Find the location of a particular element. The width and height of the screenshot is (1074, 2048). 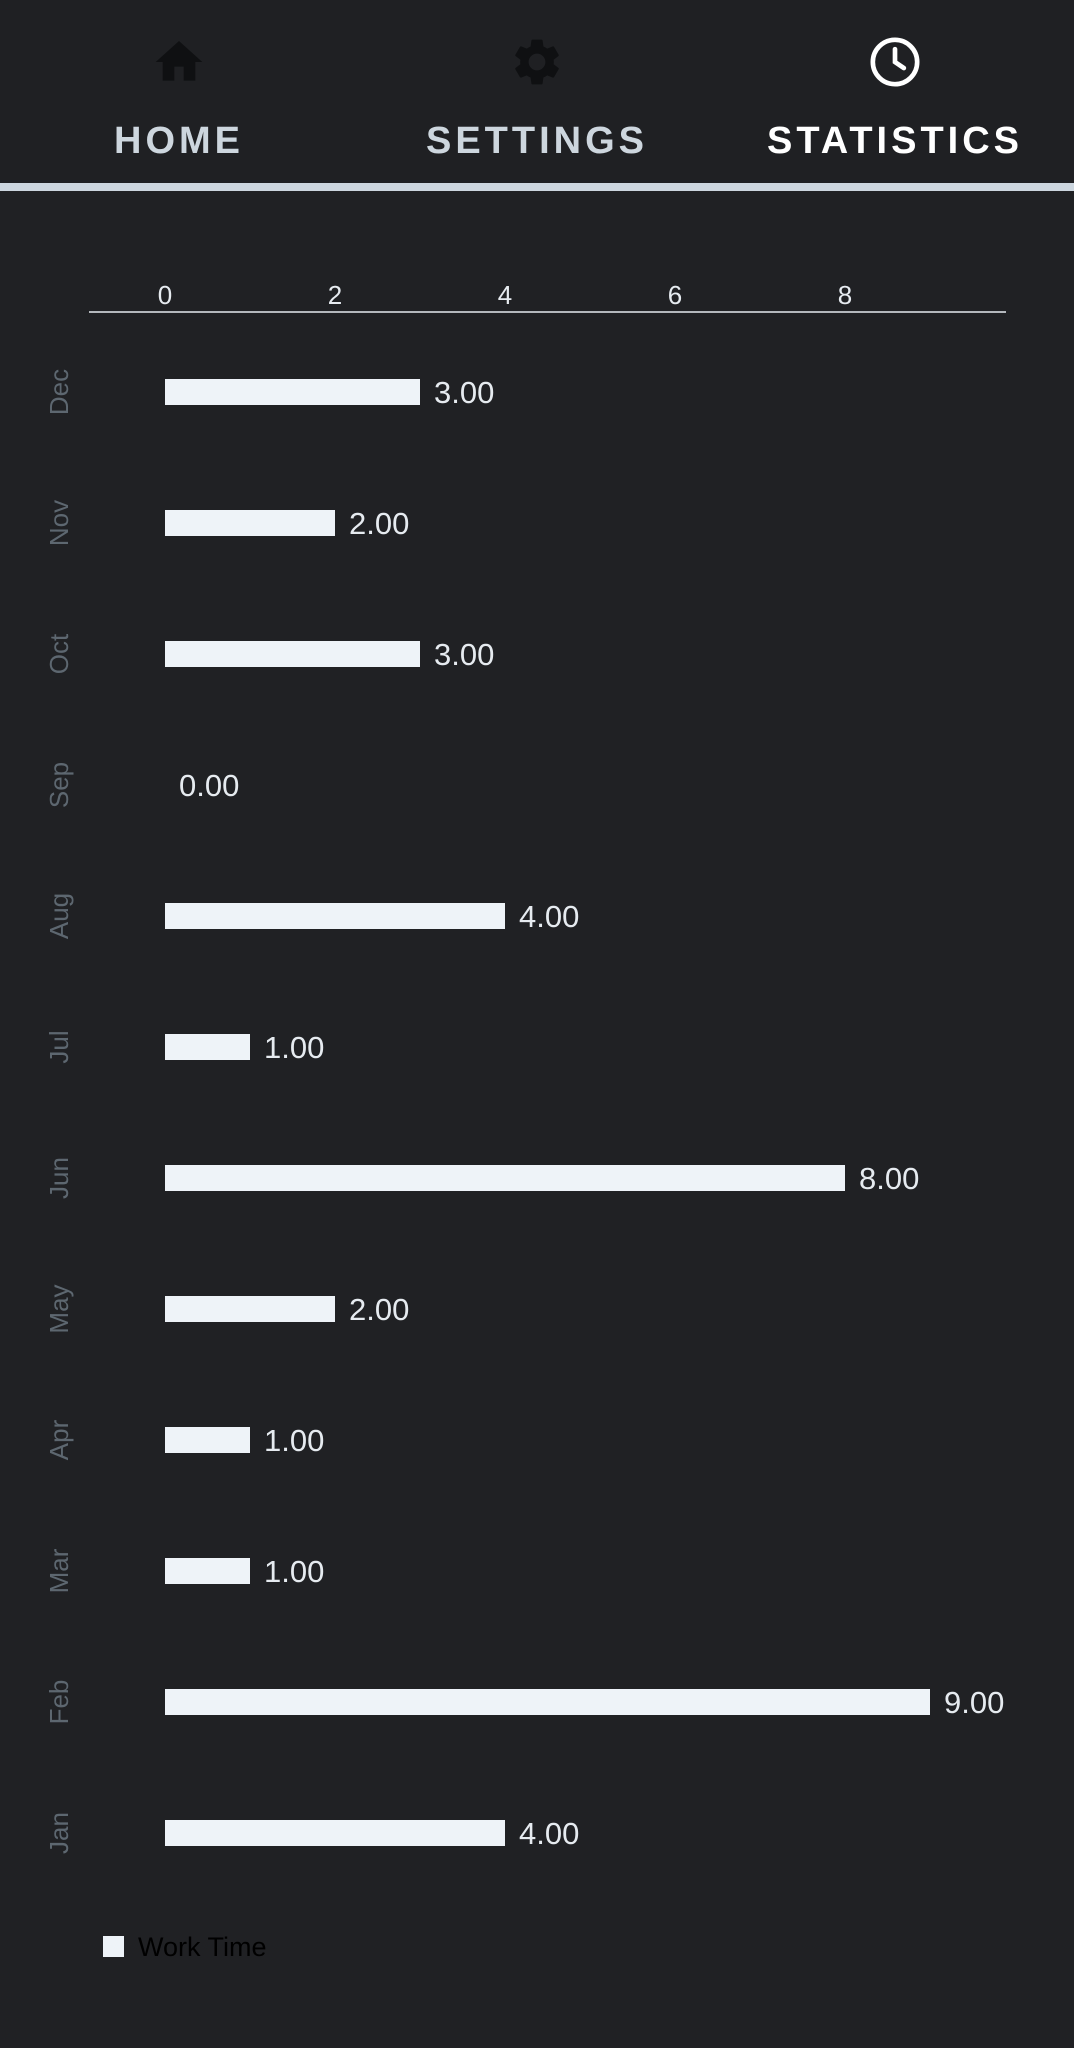

category-label: Mar is located at coordinates (59, 1570).